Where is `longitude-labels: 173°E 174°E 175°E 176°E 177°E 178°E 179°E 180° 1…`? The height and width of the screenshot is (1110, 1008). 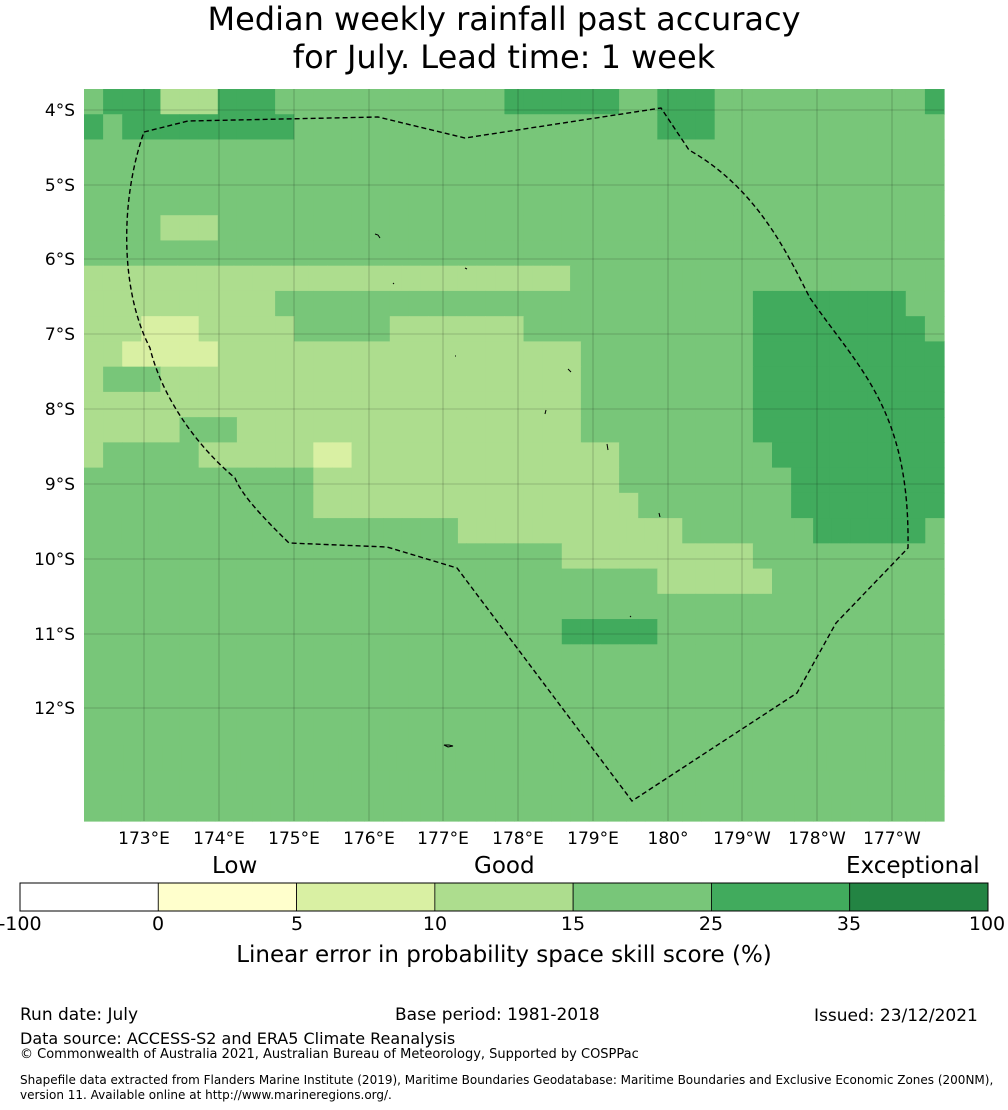
longitude-labels: 173°E 174°E 175°E 176°E 177°E 178°E 179°E 180° 1… is located at coordinates (519, 839).